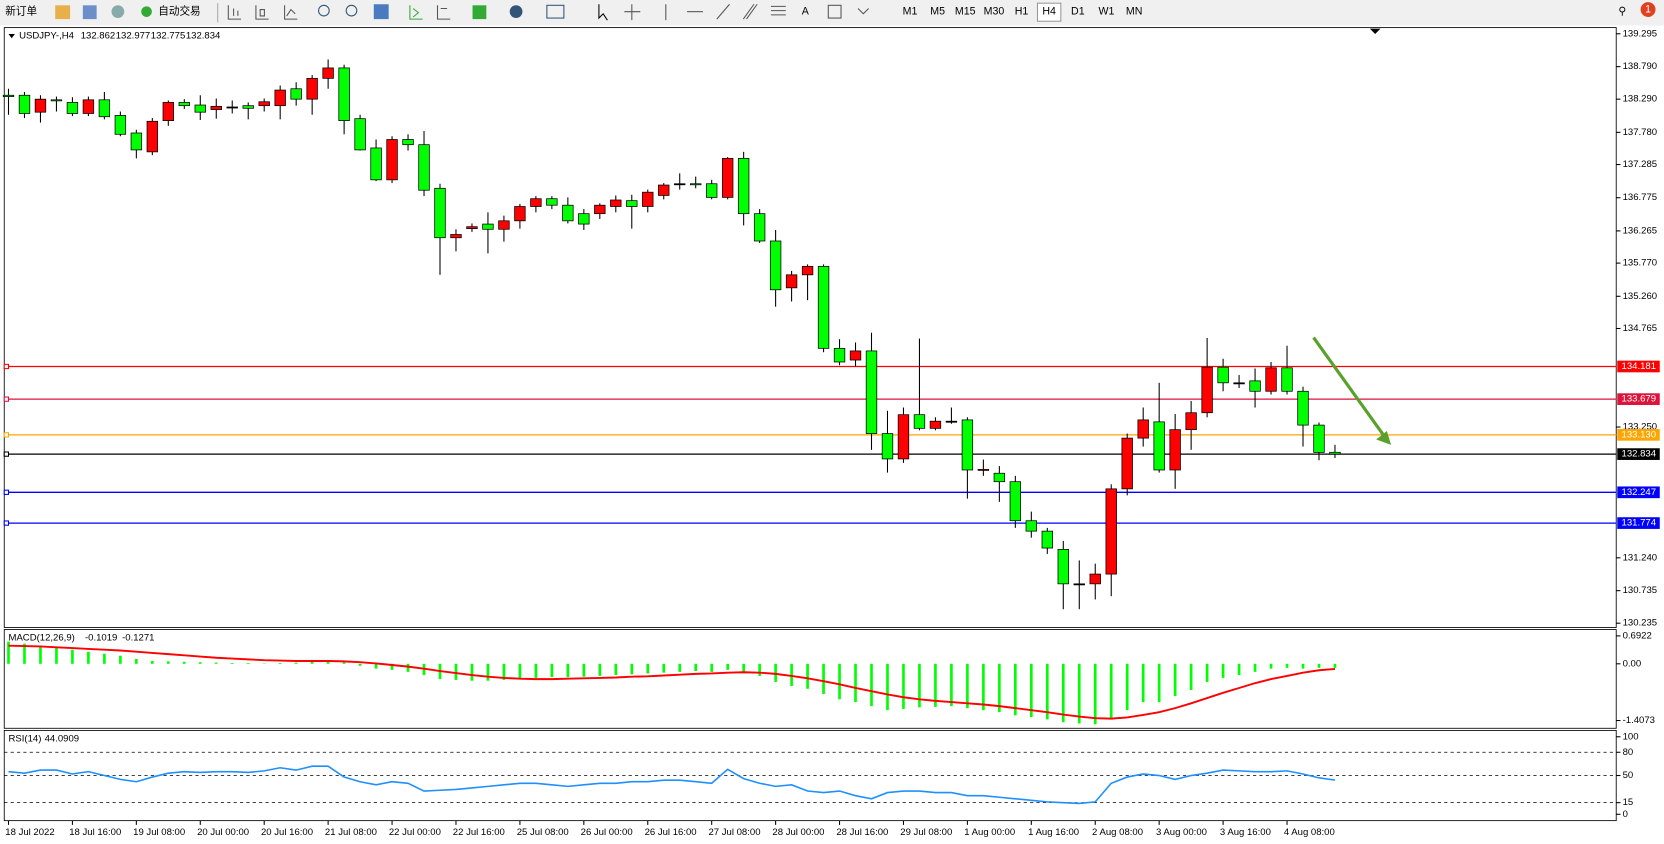 The width and height of the screenshot is (1664, 844). What do you see at coordinates (179, 10) in the screenshot?
I see `auto-trade: 自动交易` at bounding box center [179, 10].